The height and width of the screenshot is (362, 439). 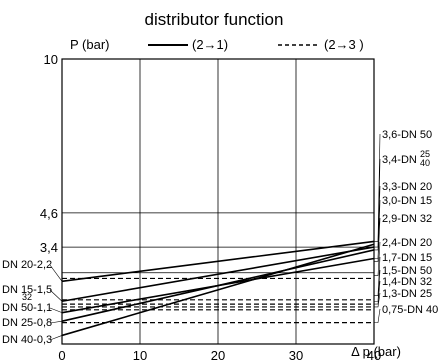 What do you see at coordinates (407, 294) in the screenshot?
I see `right-label: 1,3-DN 25` at bounding box center [407, 294].